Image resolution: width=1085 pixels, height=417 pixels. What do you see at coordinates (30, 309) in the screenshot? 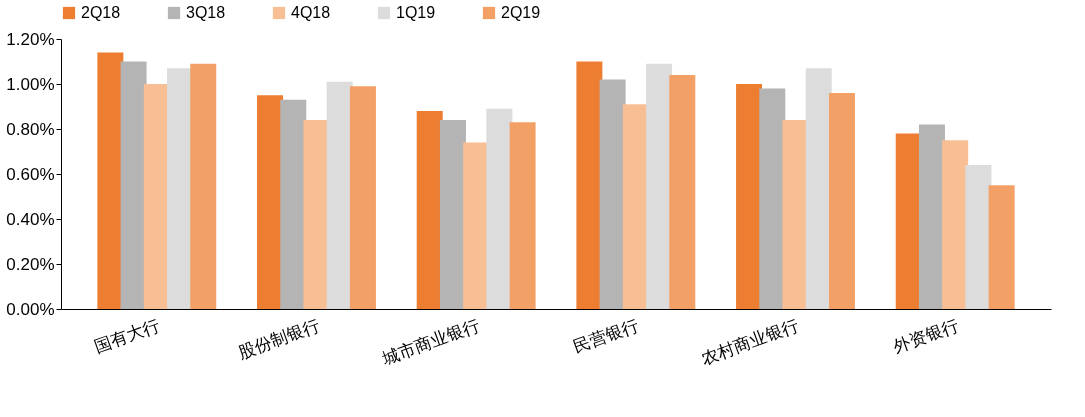
I see `y-tick-label: 0.00%` at bounding box center [30, 309].